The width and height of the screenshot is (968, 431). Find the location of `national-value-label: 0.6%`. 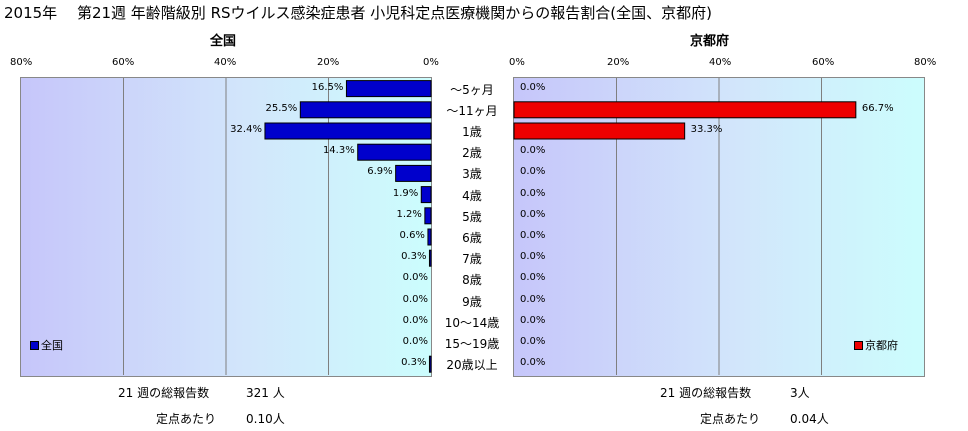

national-value-label: 0.6% is located at coordinates (412, 235).